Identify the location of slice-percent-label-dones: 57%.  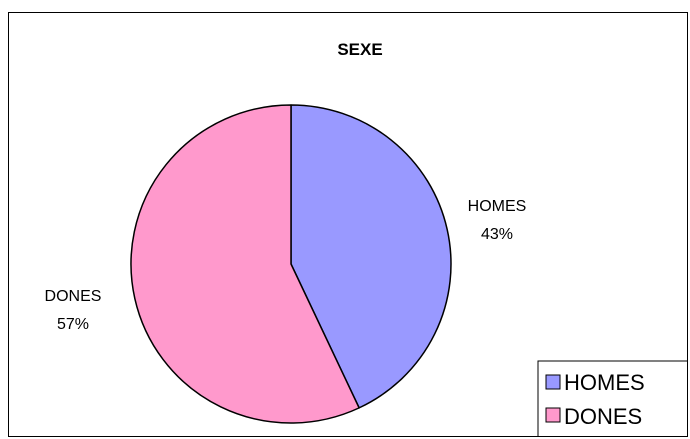
(73, 324).